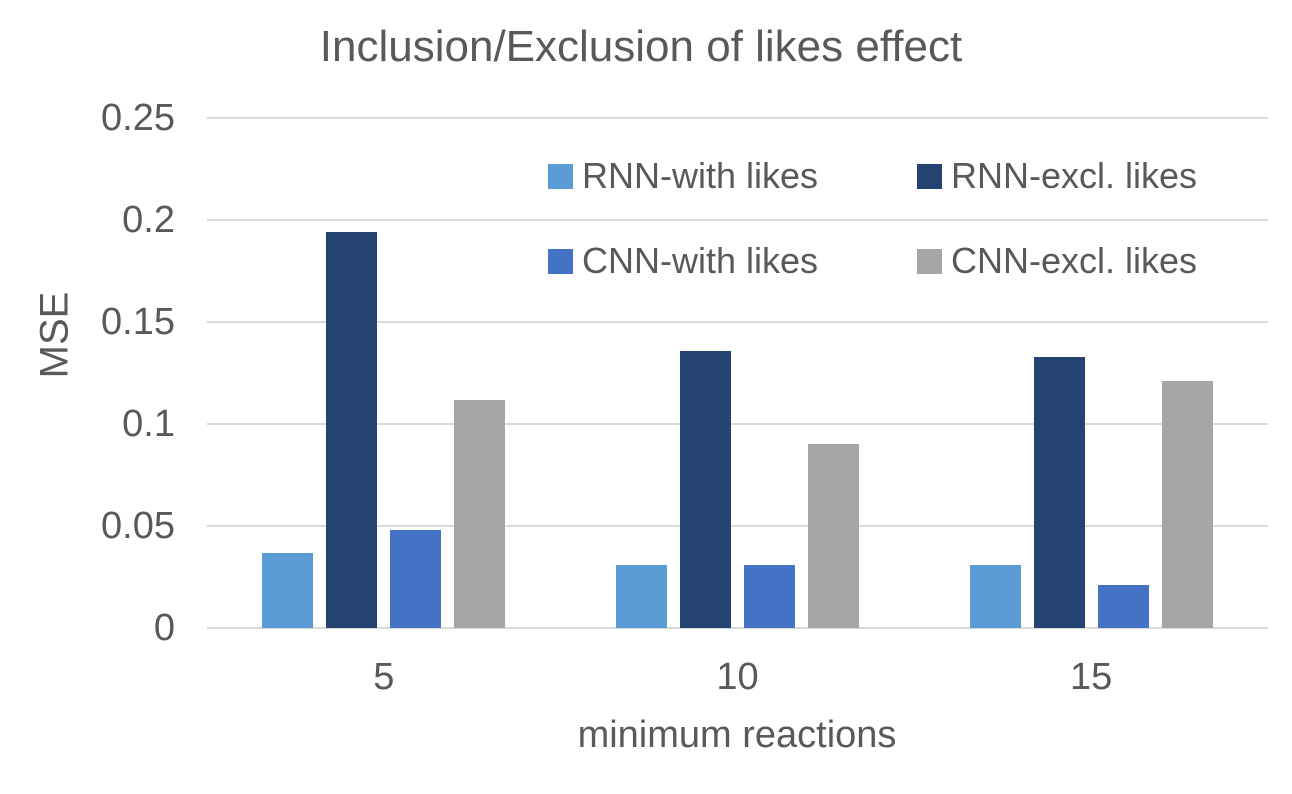 This screenshot has height=794, width=1292. I want to click on legend-label: CNN-with likes, so click(700, 260).